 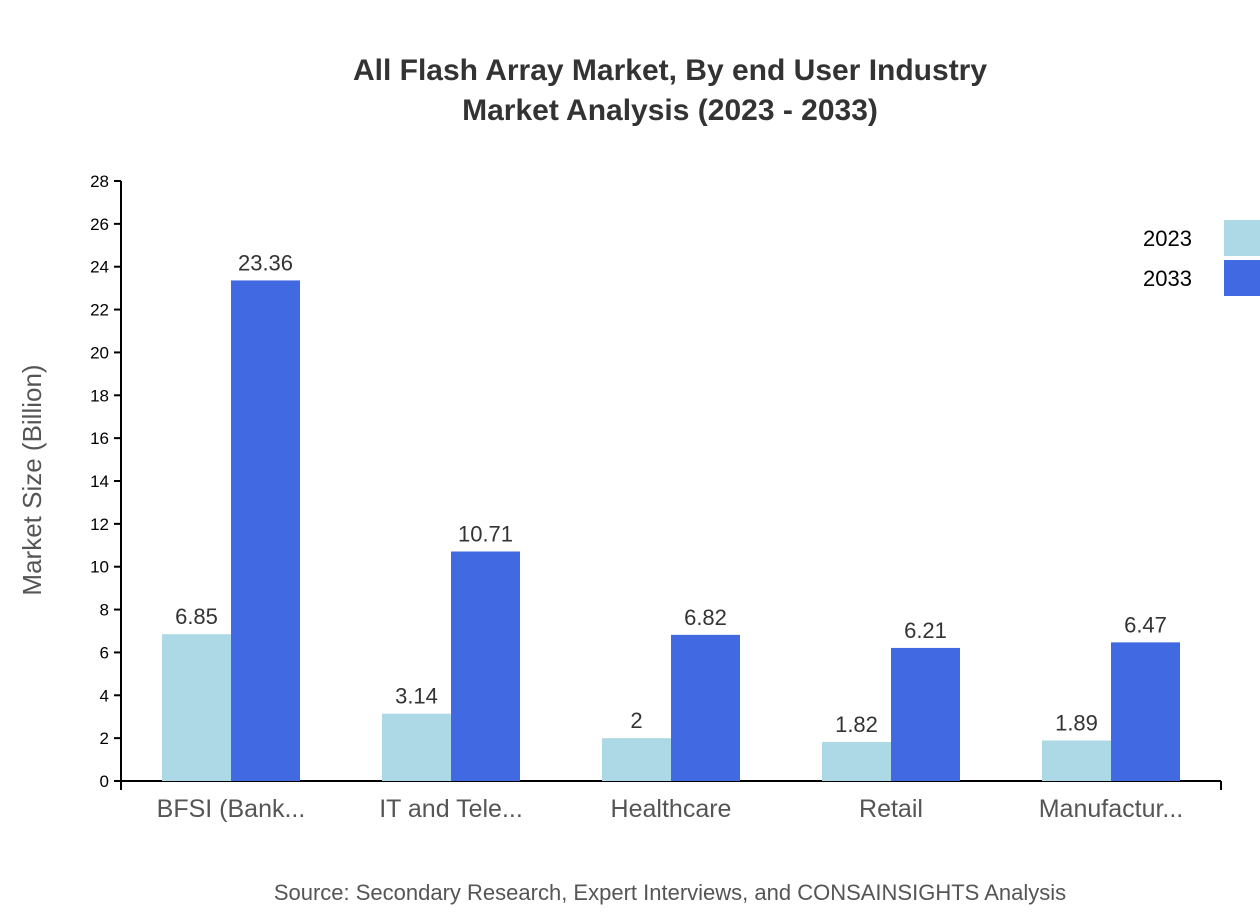 I want to click on data-label: 1.82, so click(x=856, y=724).